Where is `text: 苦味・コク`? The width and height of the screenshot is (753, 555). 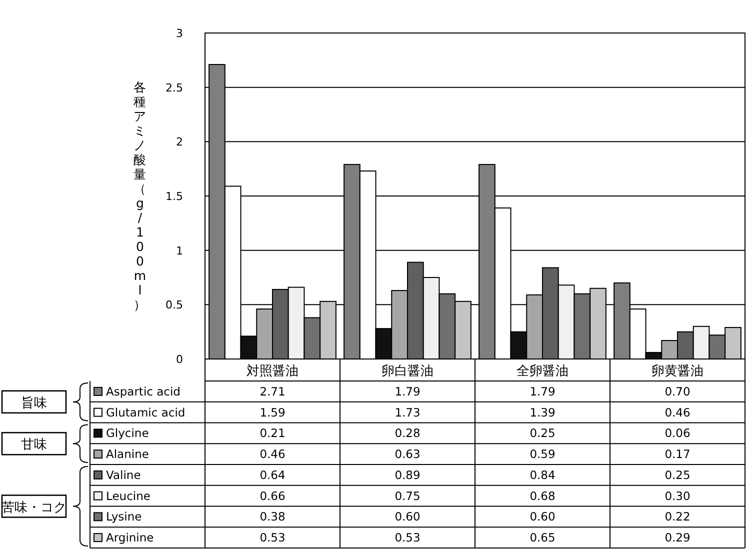
text: 苦味・コク is located at coordinates (34, 508).